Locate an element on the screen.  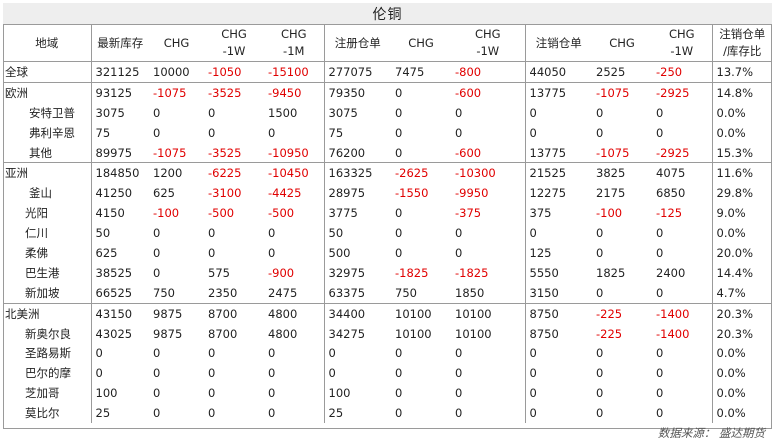
table-cell: 575 is located at coordinates (219, 272).